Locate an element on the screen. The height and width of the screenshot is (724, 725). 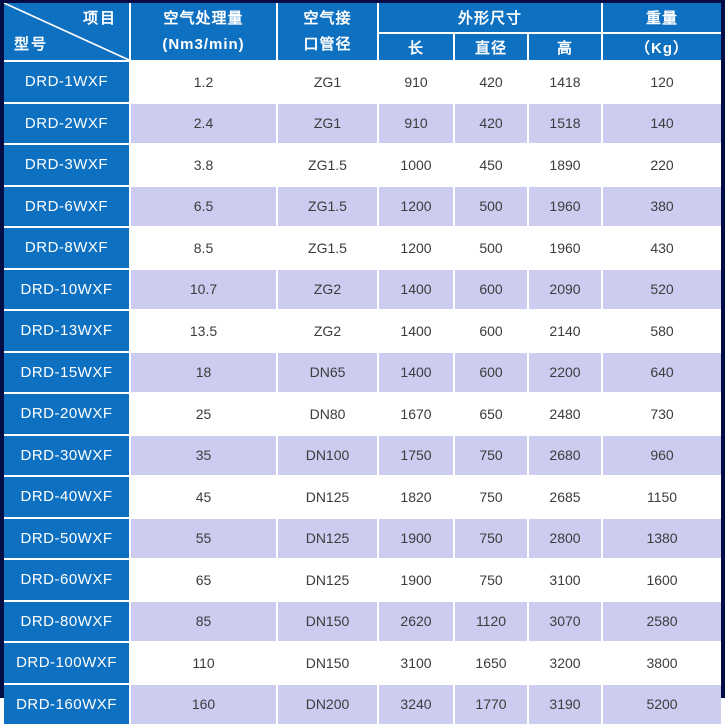
cell-height: 2800 is located at coordinates (565, 539).